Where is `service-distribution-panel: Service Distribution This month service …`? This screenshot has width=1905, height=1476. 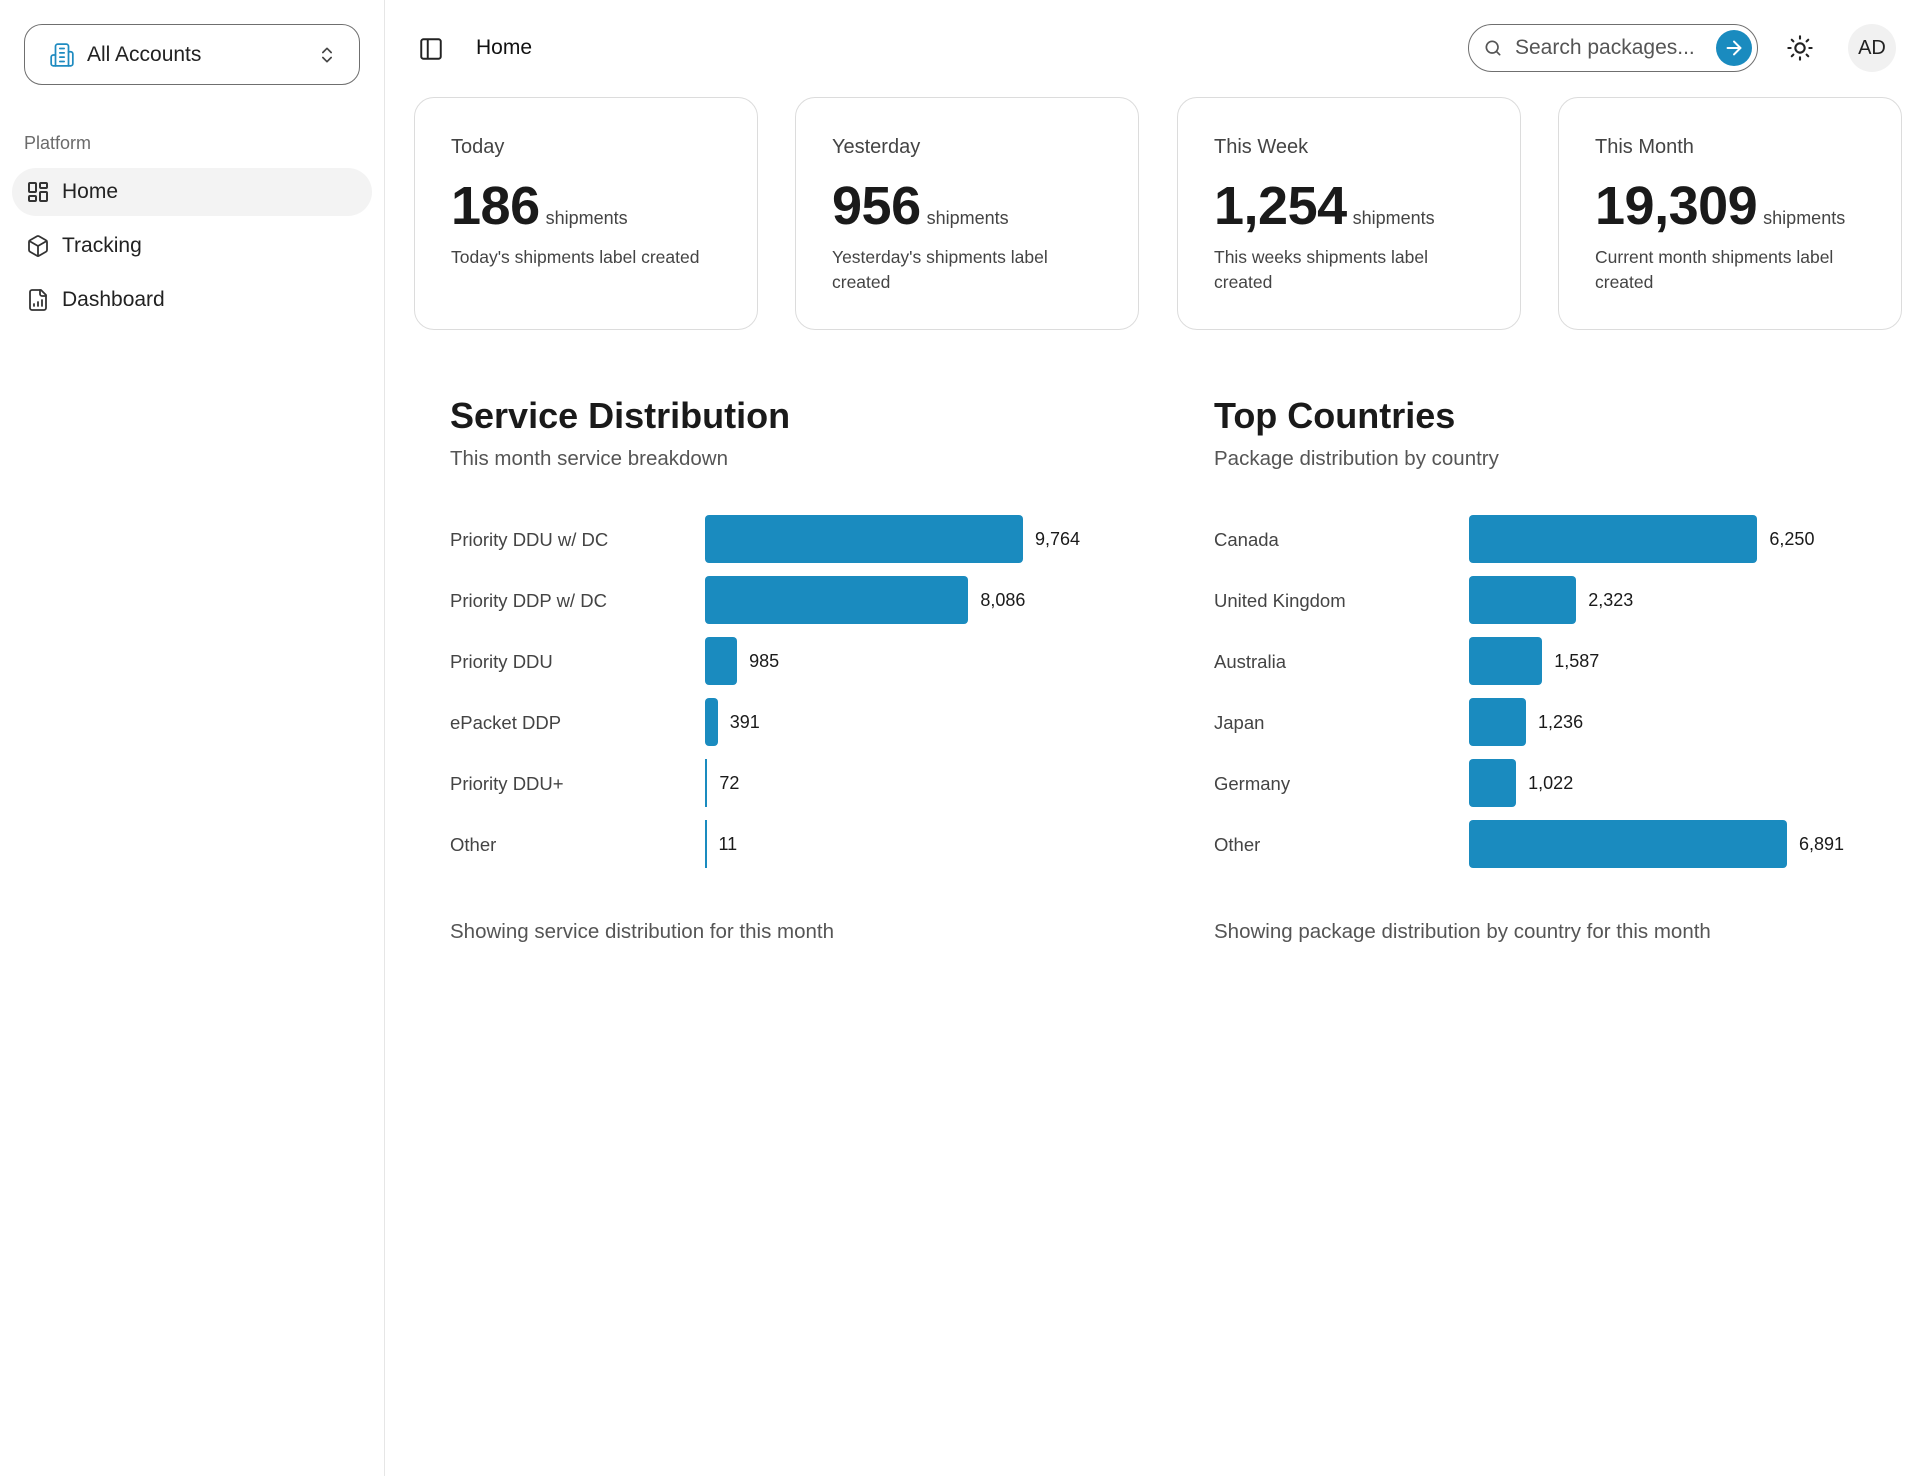 service-distribution-panel: Service Distribution This month service … is located at coordinates (800, 669).